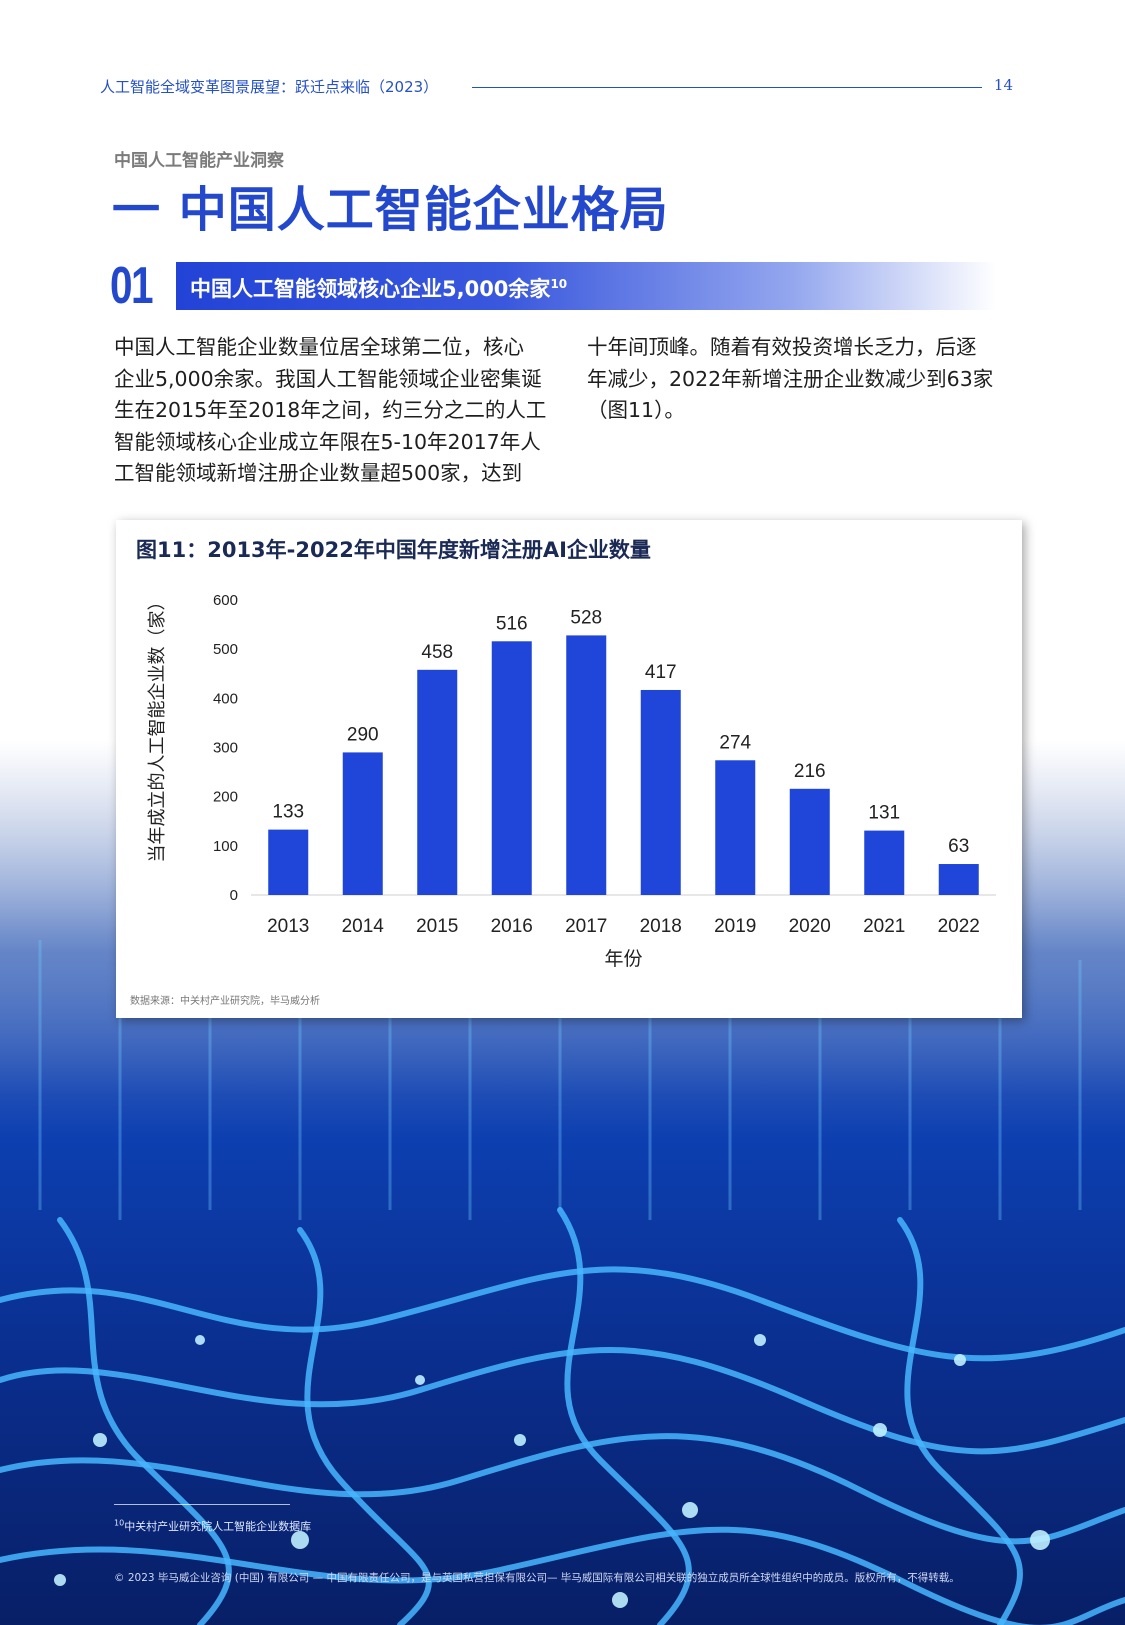 This screenshot has height=1625, width=1125. Describe the element at coordinates (884, 926) in the screenshot. I see `x-tick-label-2021: 2021` at that location.